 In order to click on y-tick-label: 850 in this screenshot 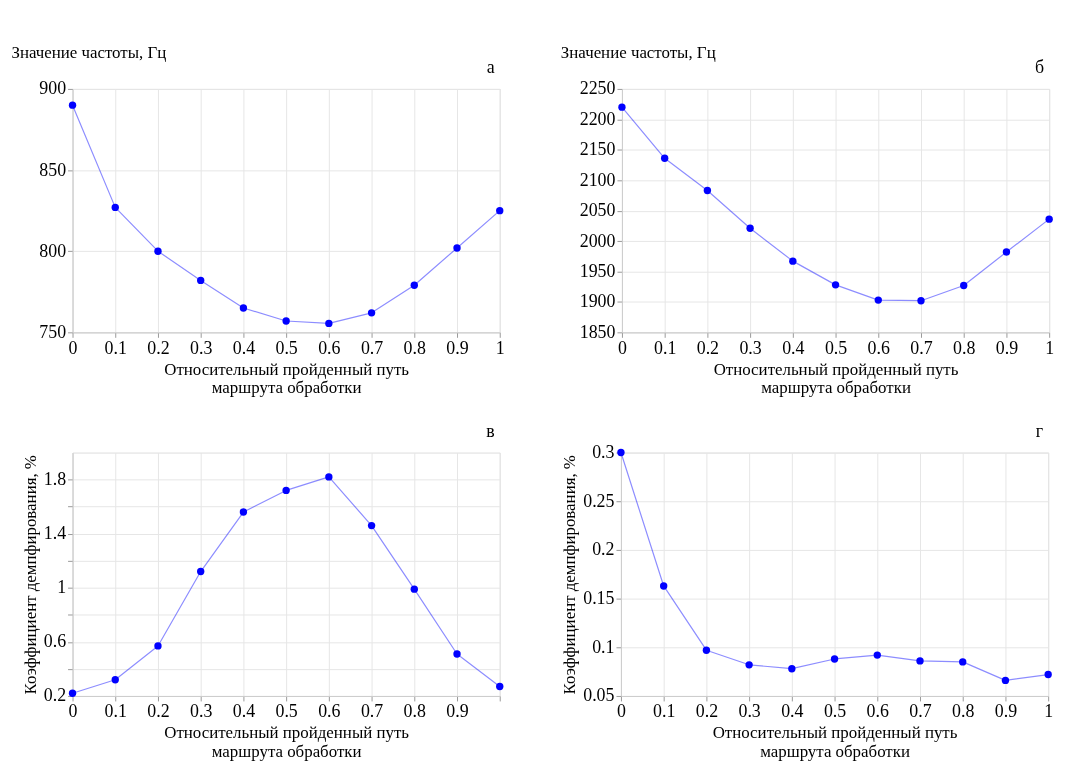, I will do `click(53, 169)`.